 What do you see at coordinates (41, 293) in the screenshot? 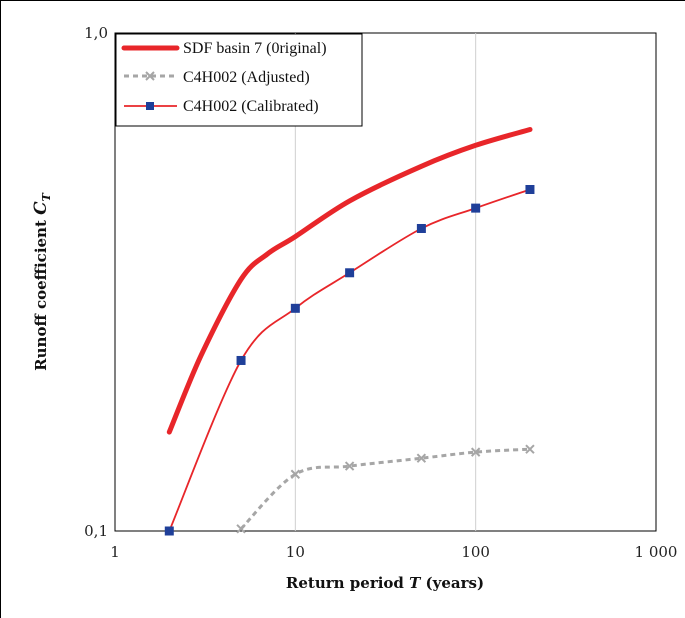
I see `y-axis-title-prefix: Runoff coefficient` at bounding box center [41, 293].